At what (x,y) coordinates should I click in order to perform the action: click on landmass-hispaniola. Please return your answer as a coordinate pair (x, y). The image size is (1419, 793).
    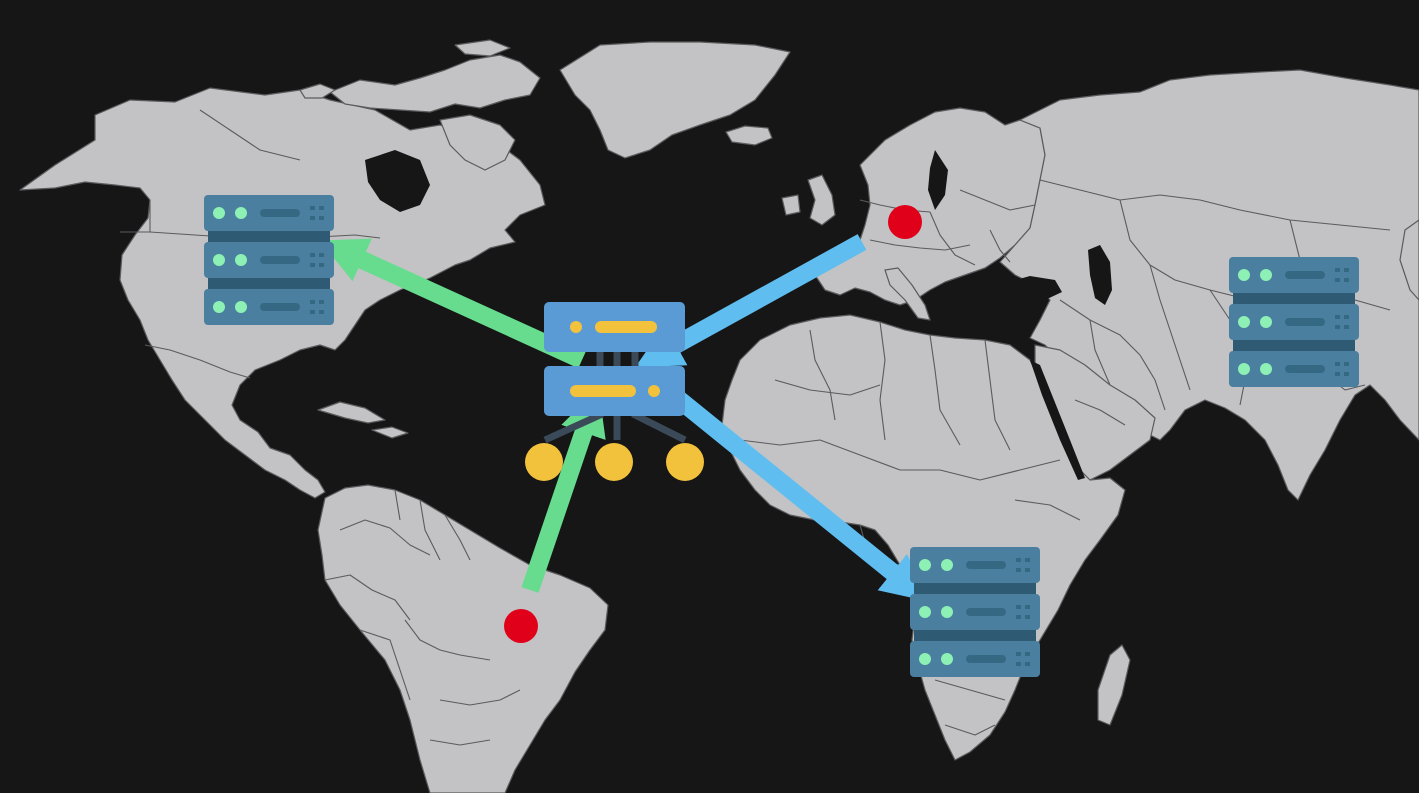
    Looking at the image, I should click on (390, 432).